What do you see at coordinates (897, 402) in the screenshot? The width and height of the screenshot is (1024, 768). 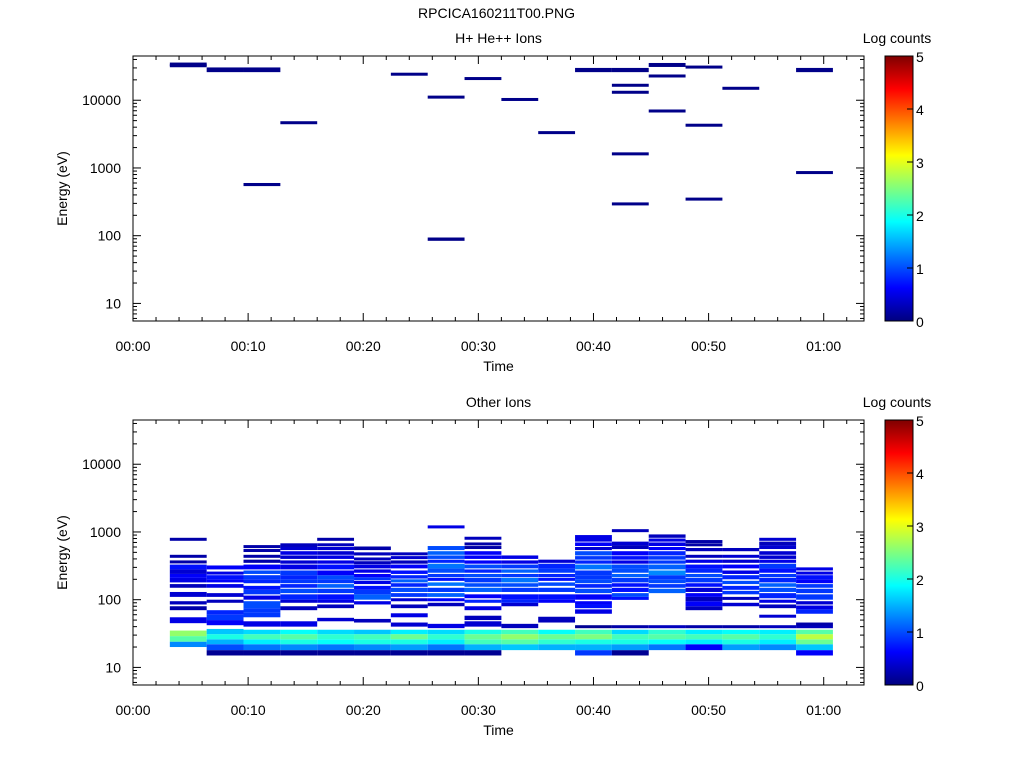 I see `colorbar-label: Log counts` at bounding box center [897, 402].